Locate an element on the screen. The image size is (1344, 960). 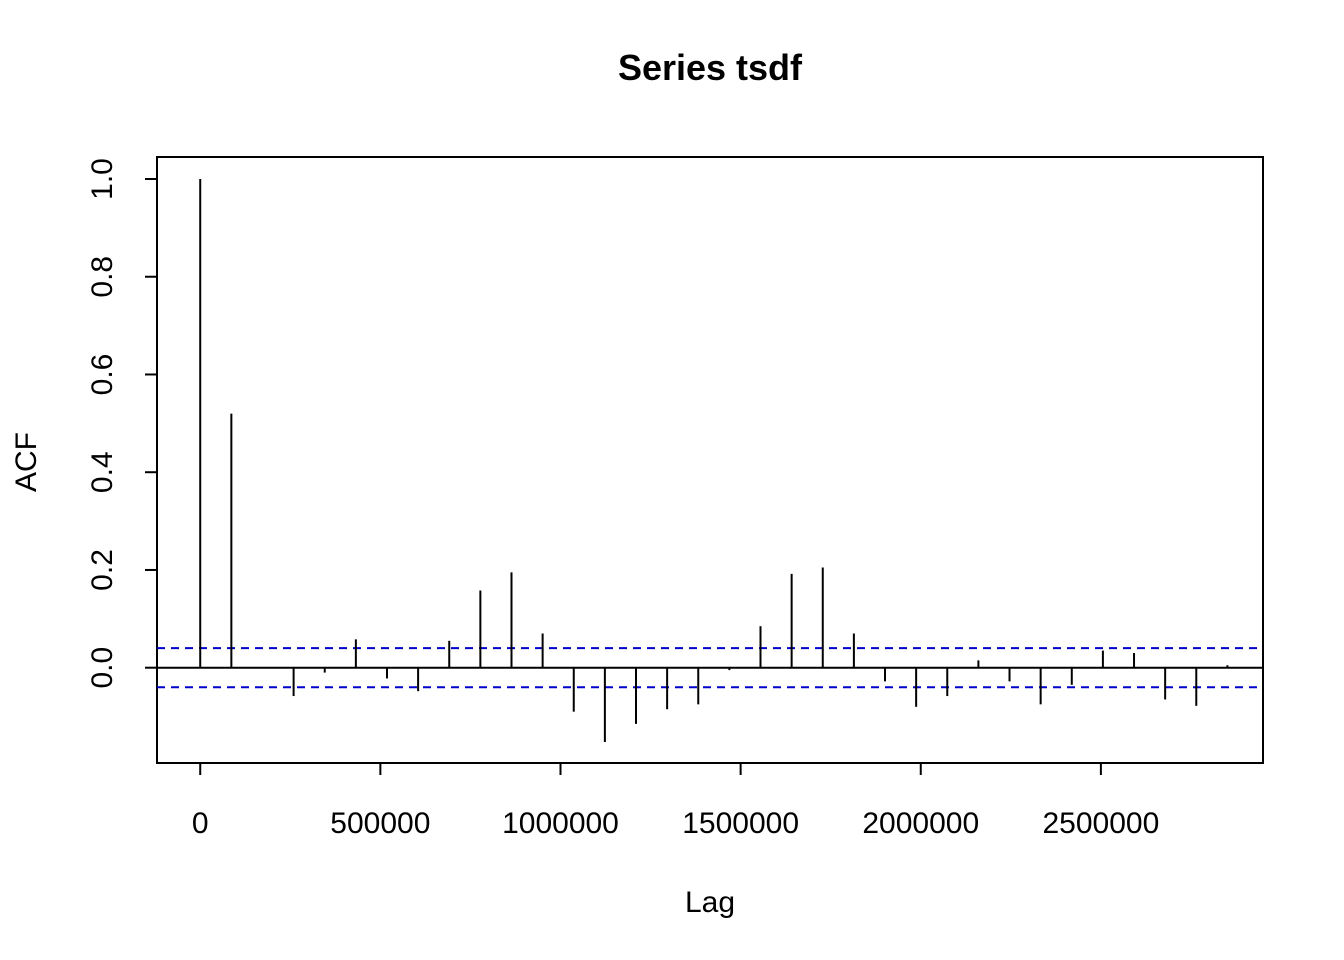
chart-title: Series tsdf is located at coordinates (710, 67).